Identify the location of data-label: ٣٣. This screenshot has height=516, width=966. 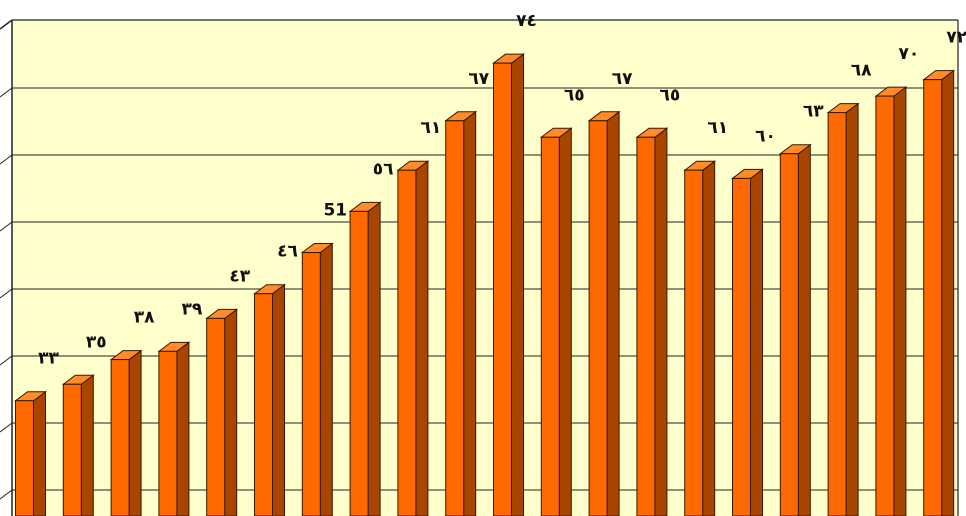
(48, 359).